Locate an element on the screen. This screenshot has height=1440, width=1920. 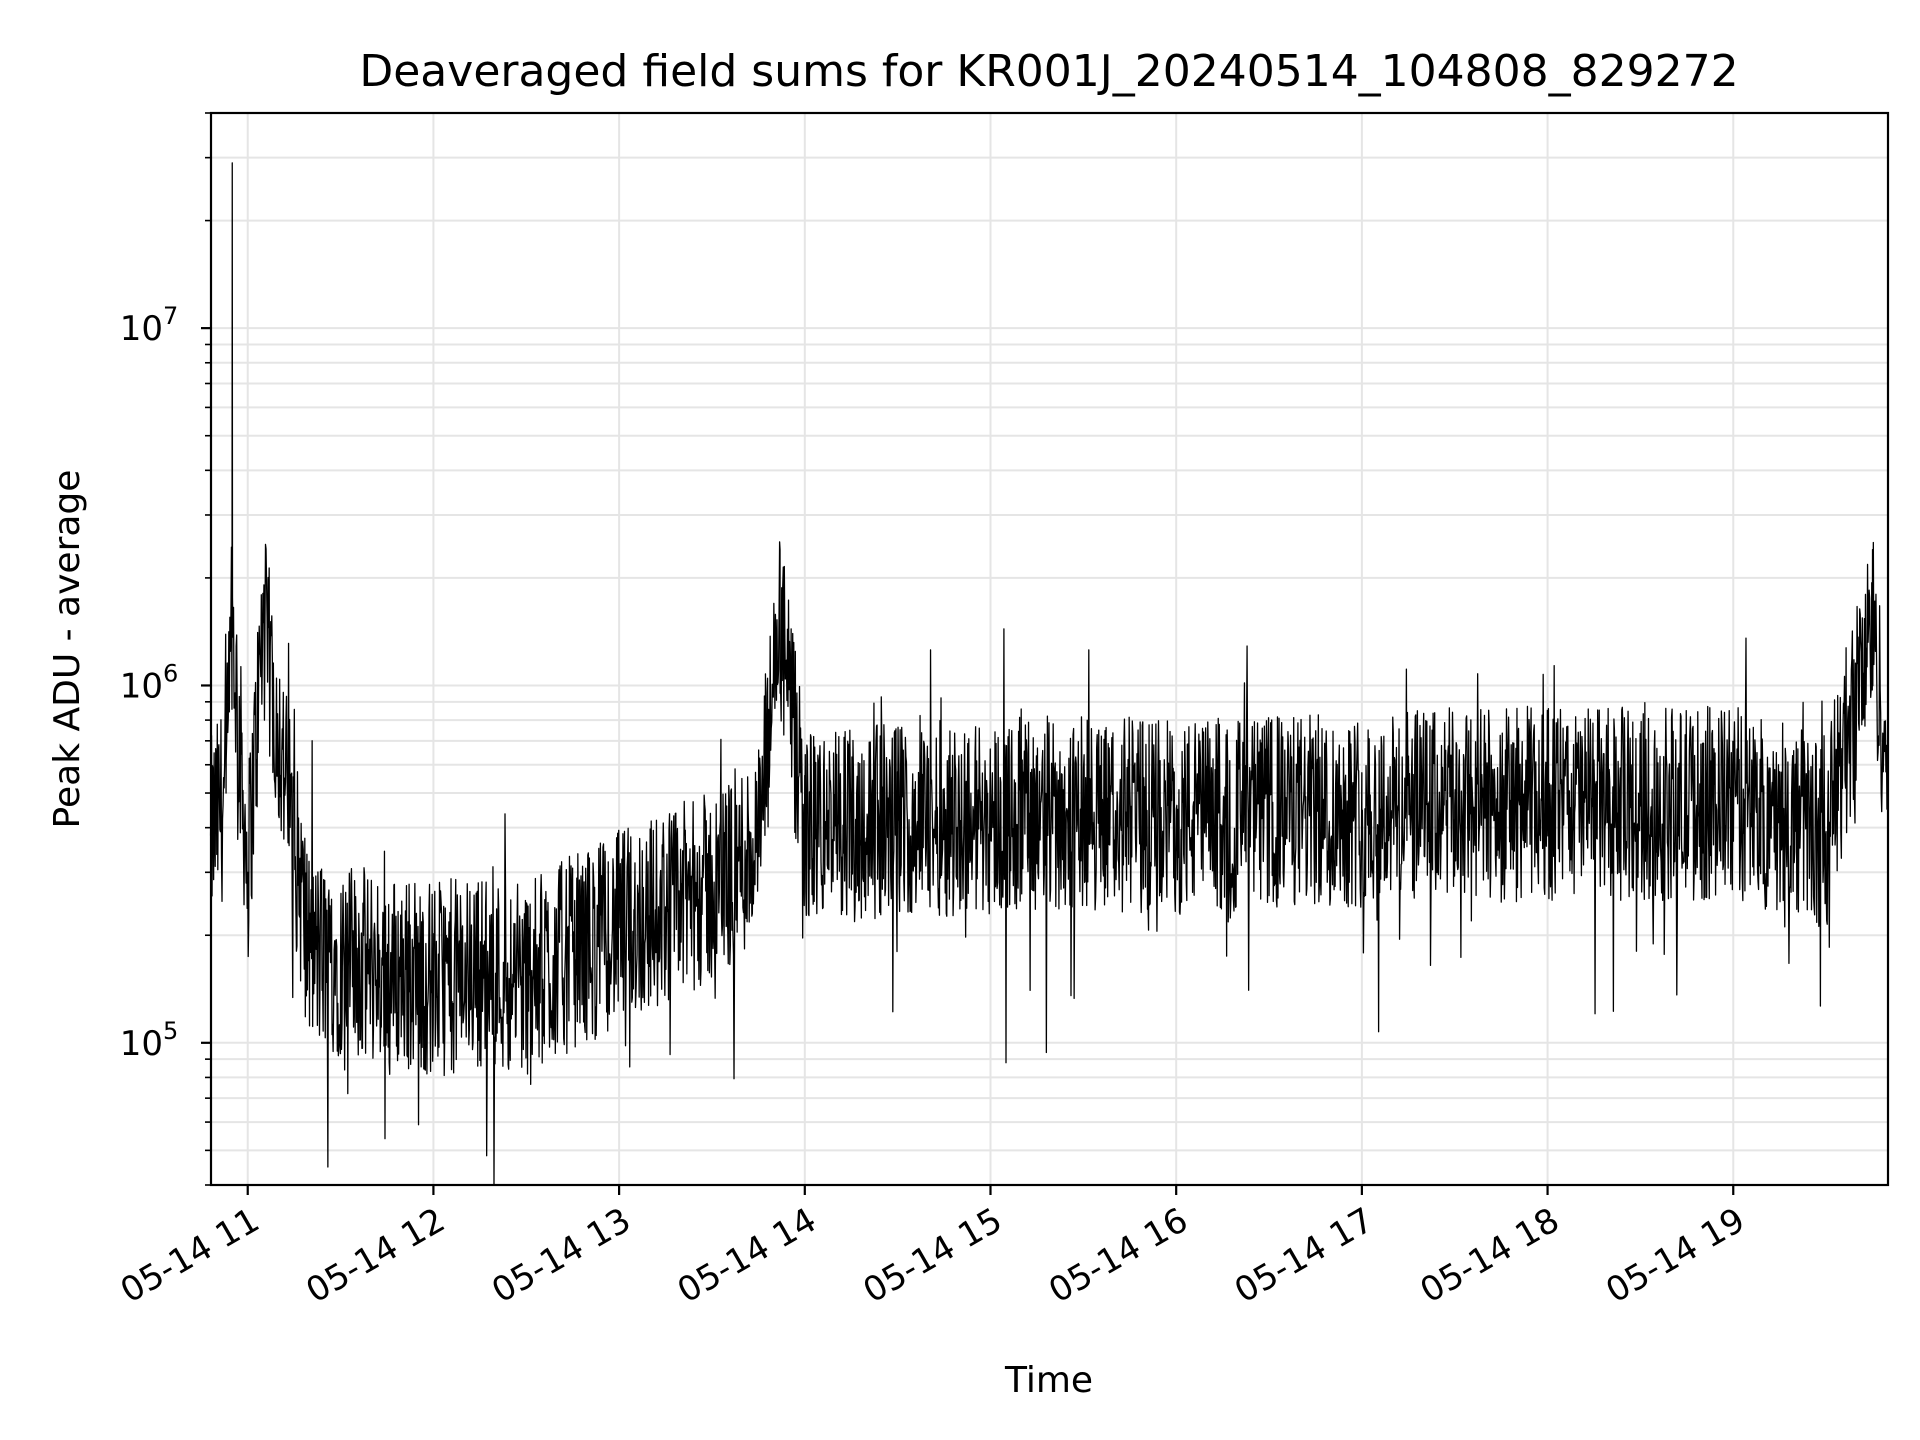
y-tick-label: 10⁷ is located at coordinates (149, 325).